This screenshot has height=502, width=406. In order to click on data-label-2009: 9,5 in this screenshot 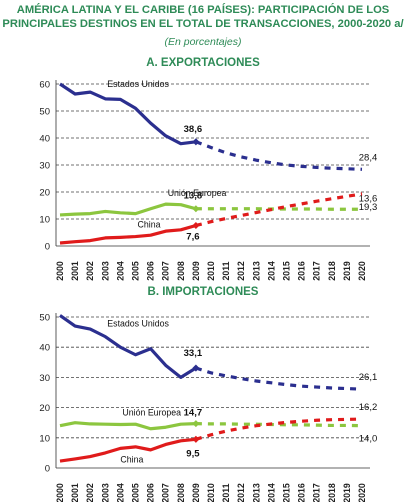, I will do `click(193, 453)`.